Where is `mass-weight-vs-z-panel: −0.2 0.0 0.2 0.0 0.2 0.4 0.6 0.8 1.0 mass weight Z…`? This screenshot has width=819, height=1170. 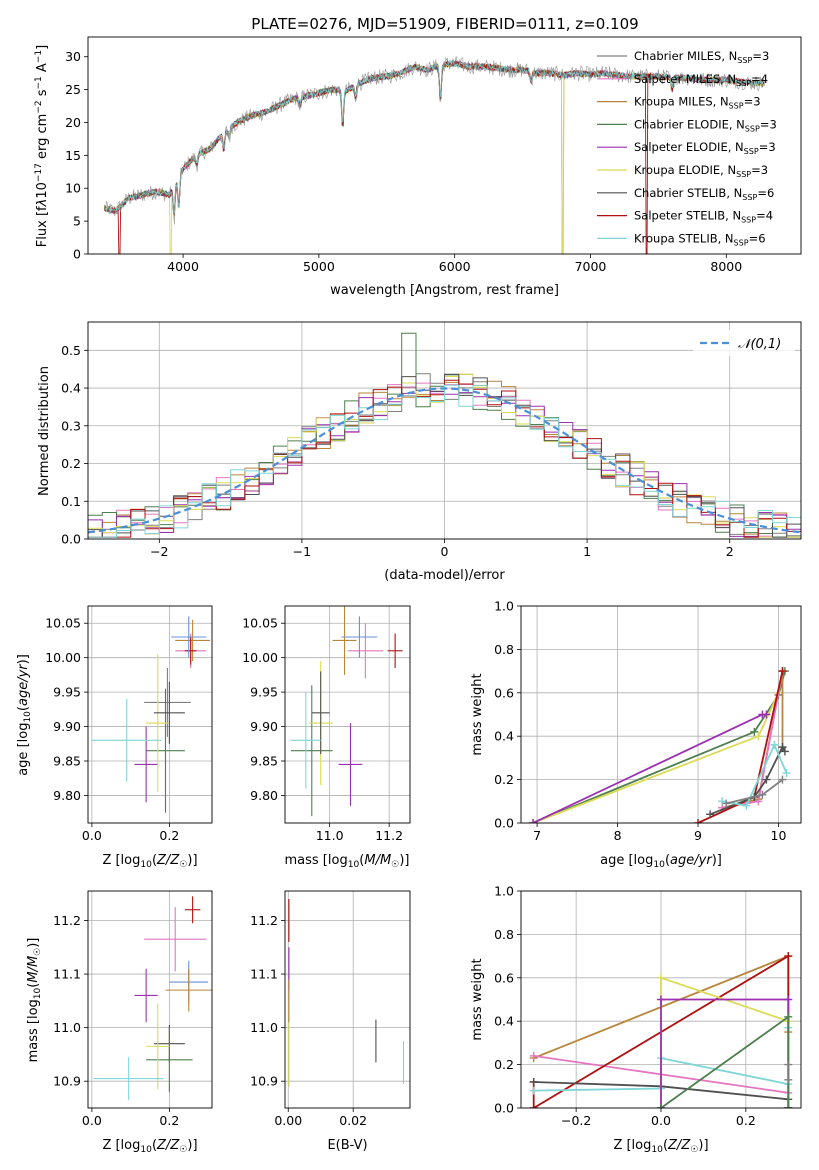 mass-weight-vs-z-panel: −0.2 0.0 0.2 0.0 0.2 0.4 0.6 0.8 1.0 mass weight Z… is located at coordinates (636, 1019).